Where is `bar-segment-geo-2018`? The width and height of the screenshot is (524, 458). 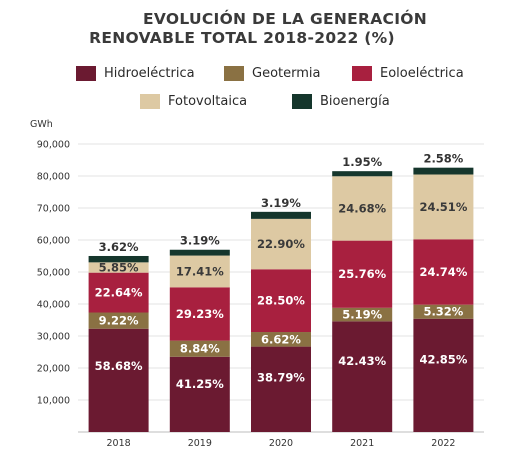 bar-segment-geo-2018 is located at coordinates (118, 320).